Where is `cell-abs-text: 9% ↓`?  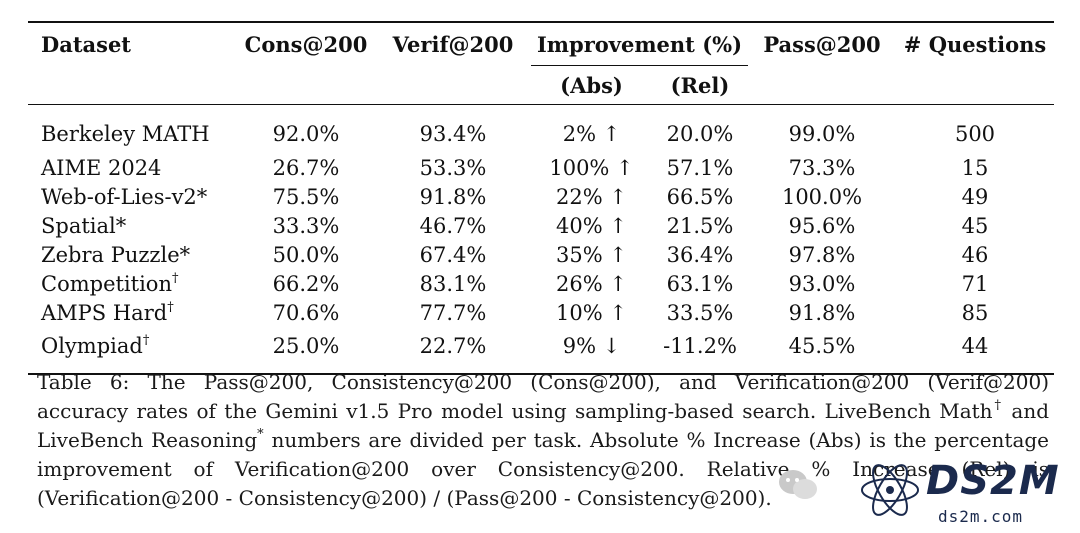 cell-abs-text: 9% ↓ is located at coordinates (591, 346).